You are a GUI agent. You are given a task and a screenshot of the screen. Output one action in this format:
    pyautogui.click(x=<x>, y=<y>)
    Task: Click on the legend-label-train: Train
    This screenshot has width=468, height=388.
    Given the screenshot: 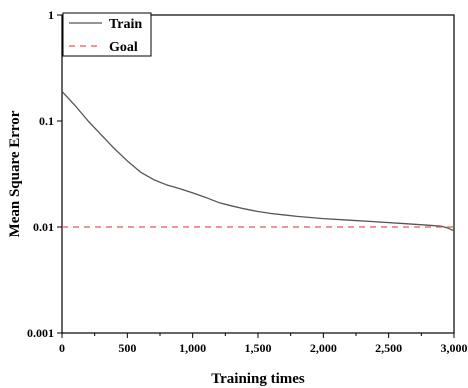 What is the action you would take?
    pyautogui.click(x=125, y=24)
    